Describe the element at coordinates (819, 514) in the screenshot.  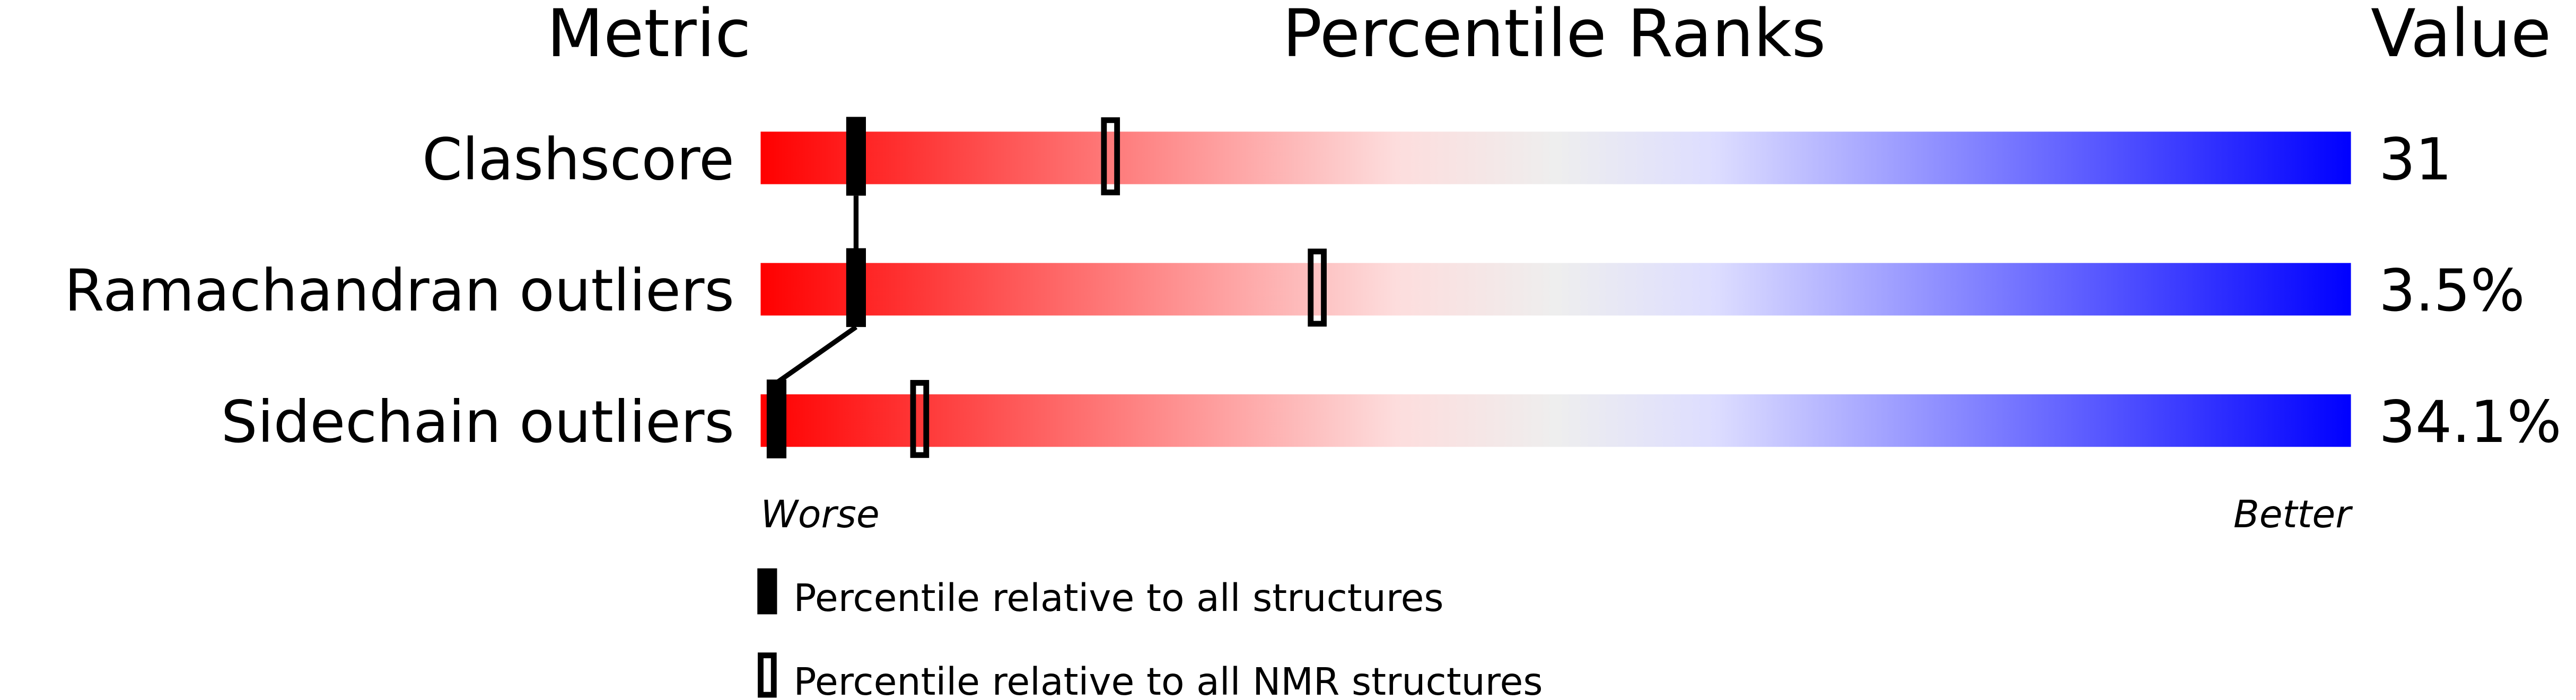
I see `axis-label-worse: Worse` at that location.